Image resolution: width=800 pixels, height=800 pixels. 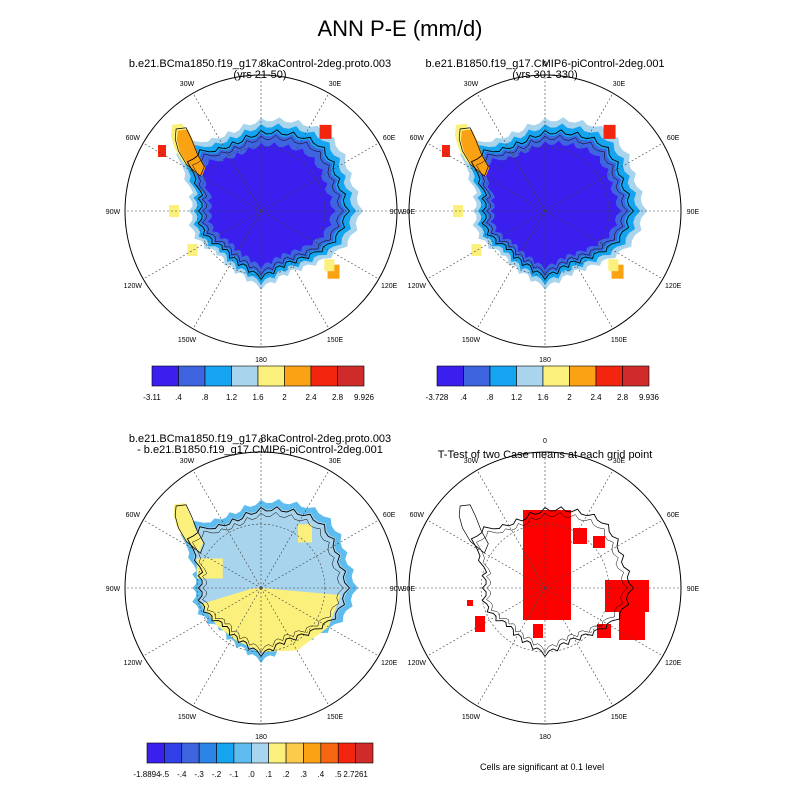 I want to click on diff-west-yellow-cell, so click(x=209, y=568).